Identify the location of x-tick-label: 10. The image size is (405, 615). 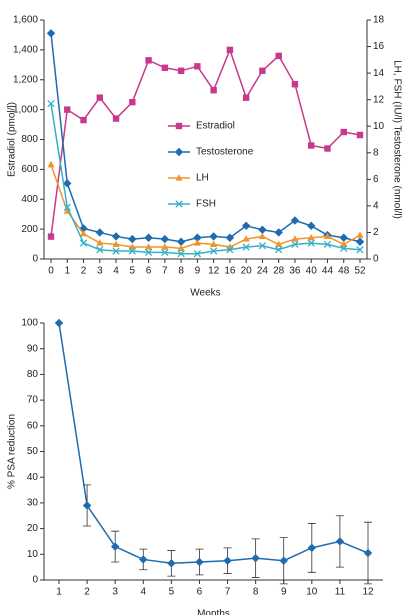
(312, 592).